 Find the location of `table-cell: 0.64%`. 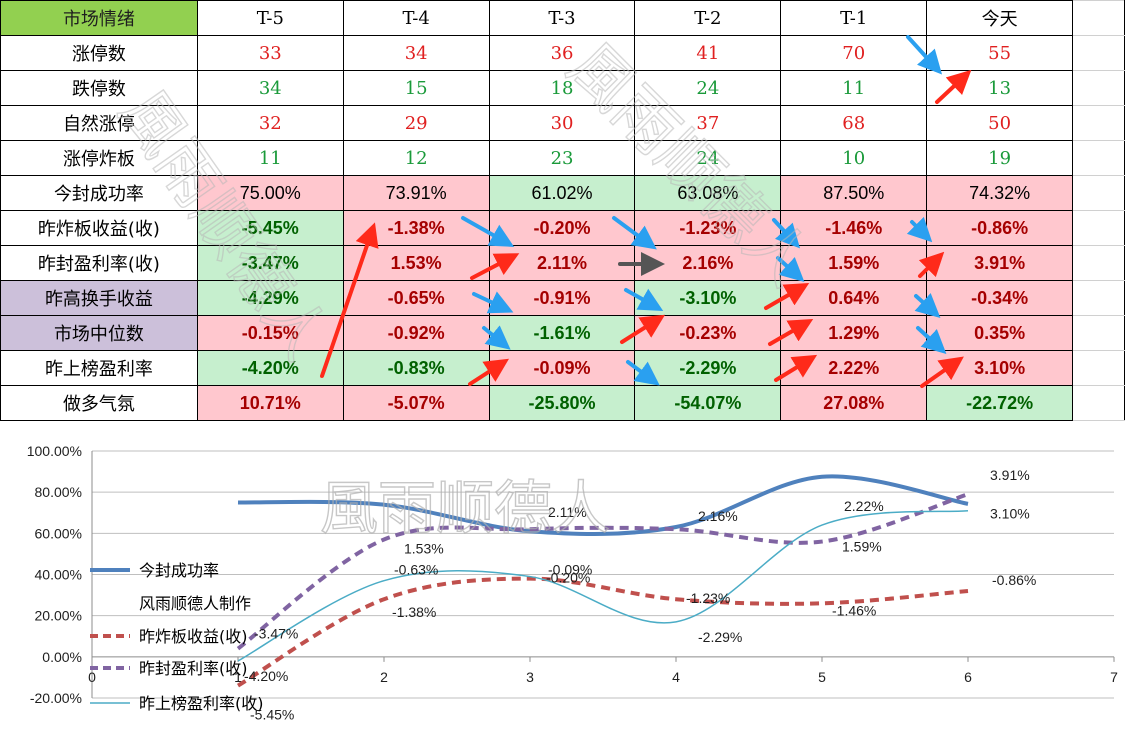

table-cell: 0.64% is located at coordinates (854, 298).